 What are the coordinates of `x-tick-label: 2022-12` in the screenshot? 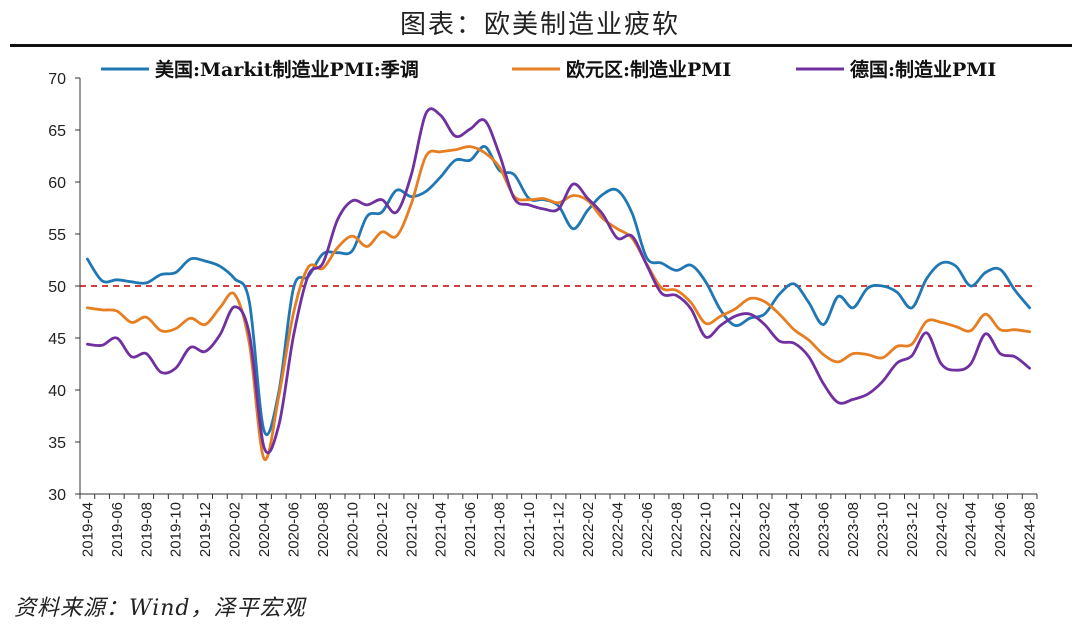 It's located at (735, 529).